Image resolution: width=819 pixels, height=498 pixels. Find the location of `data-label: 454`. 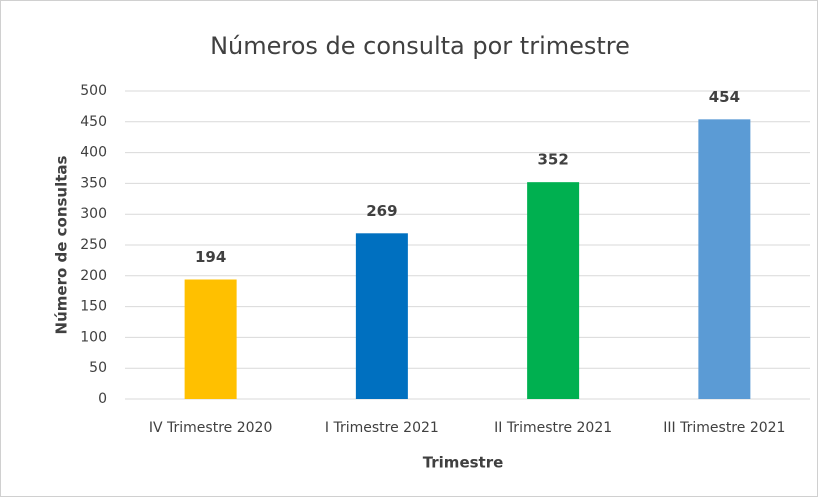

data-label: 454 is located at coordinates (724, 97).